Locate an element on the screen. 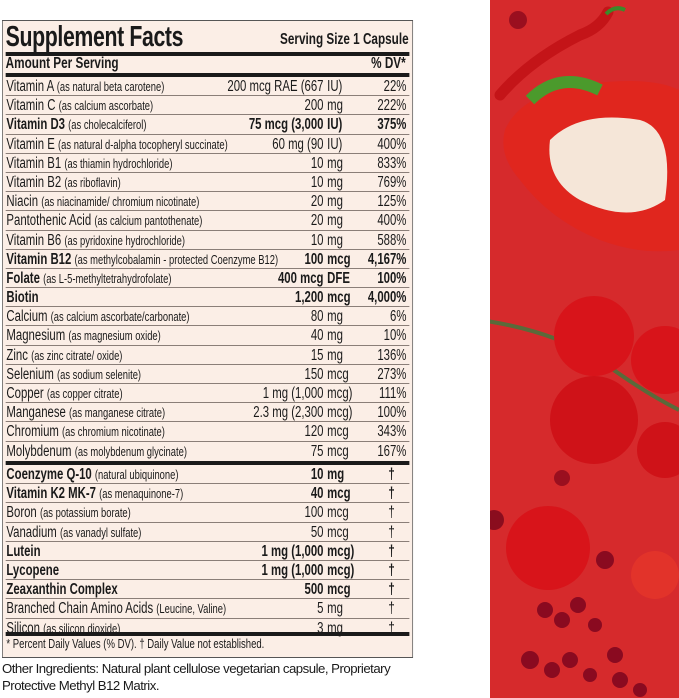 This screenshot has height=698, width=679. nutrient-name-cell: Zeaxanthin Complex is located at coordinates (152, 589).